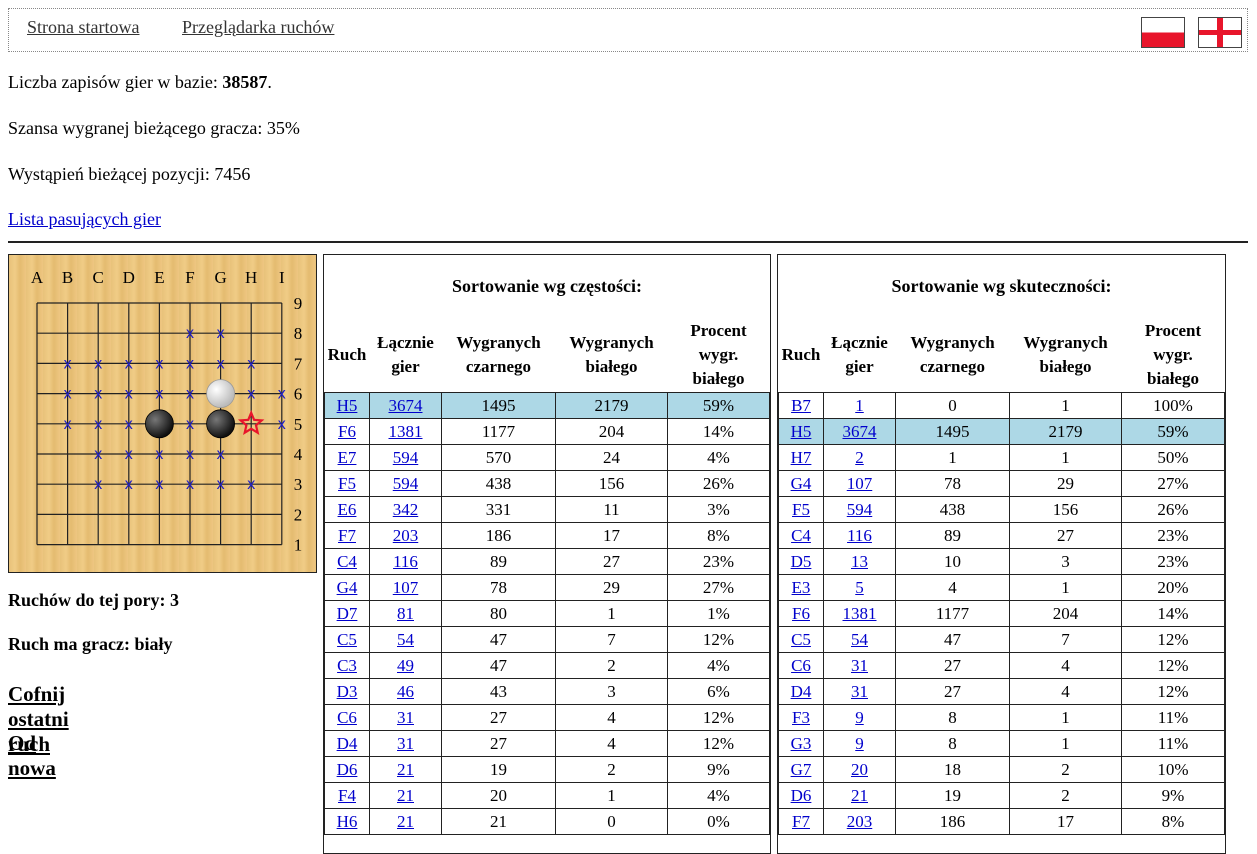  What do you see at coordinates (801, 717) in the screenshot?
I see `move-link: F3` at bounding box center [801, 717].